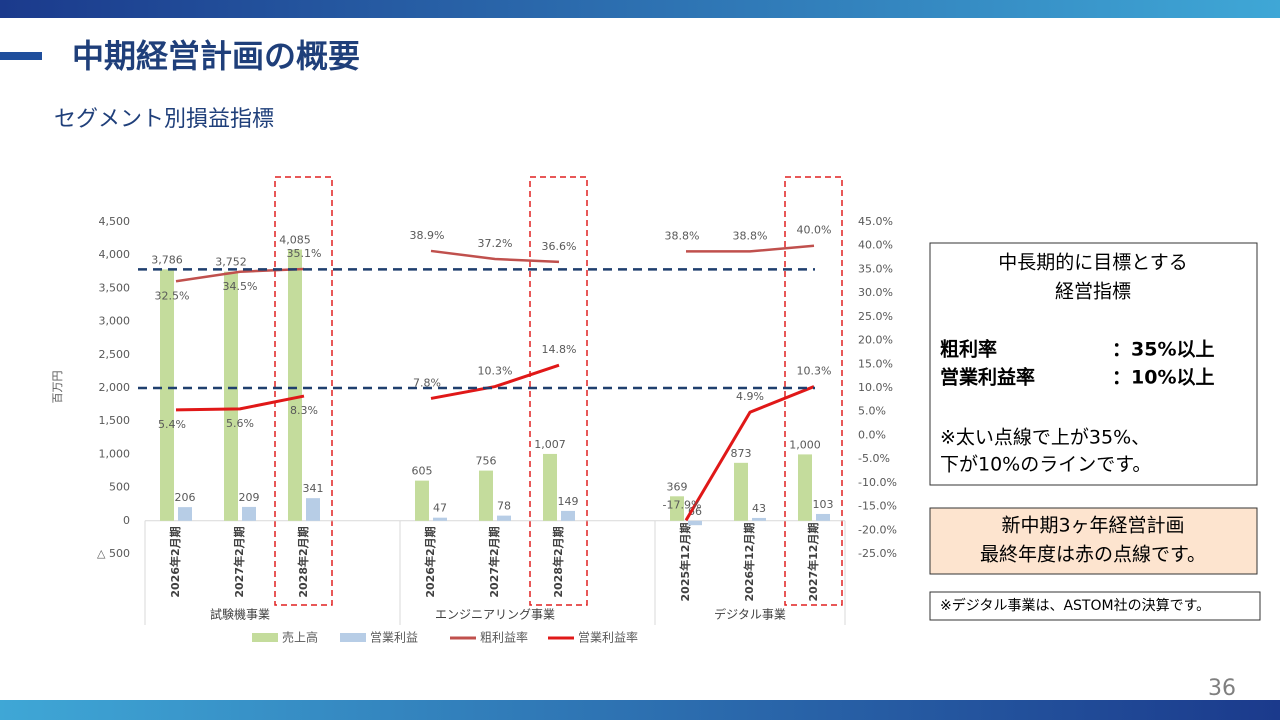  What do you see at coordinates (240, 286) in the screenshot?
I see `data-label: 34.5%` at bounding box center [240, 286].